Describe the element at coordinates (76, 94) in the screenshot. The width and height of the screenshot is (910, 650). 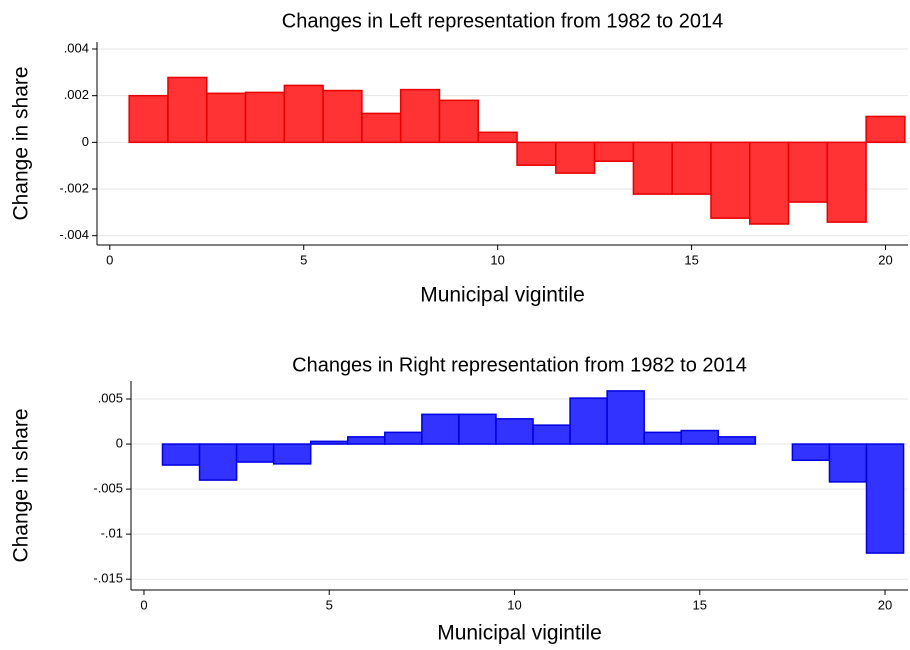
I see `y-tick-label: .002` at that location.